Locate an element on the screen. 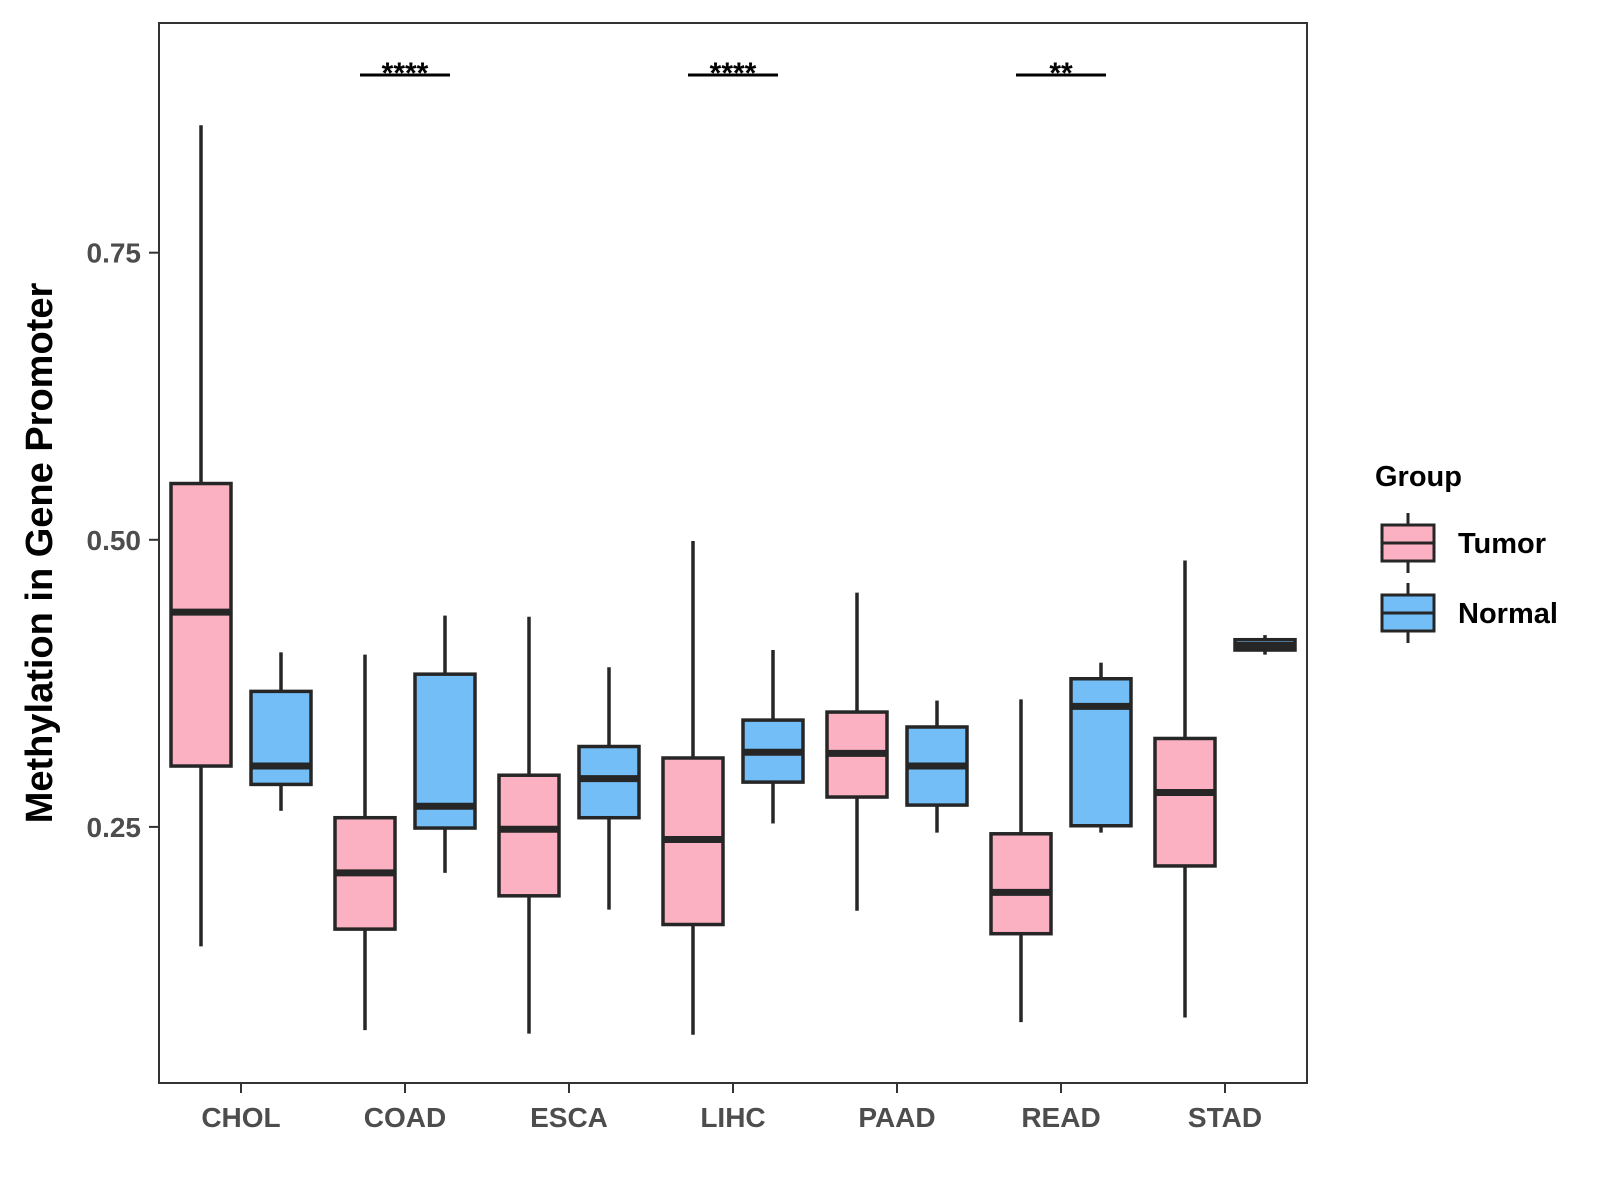 The width and height of the screenshot is (1600, 1200). box-normal-paad is located at coordinates (937, 766).